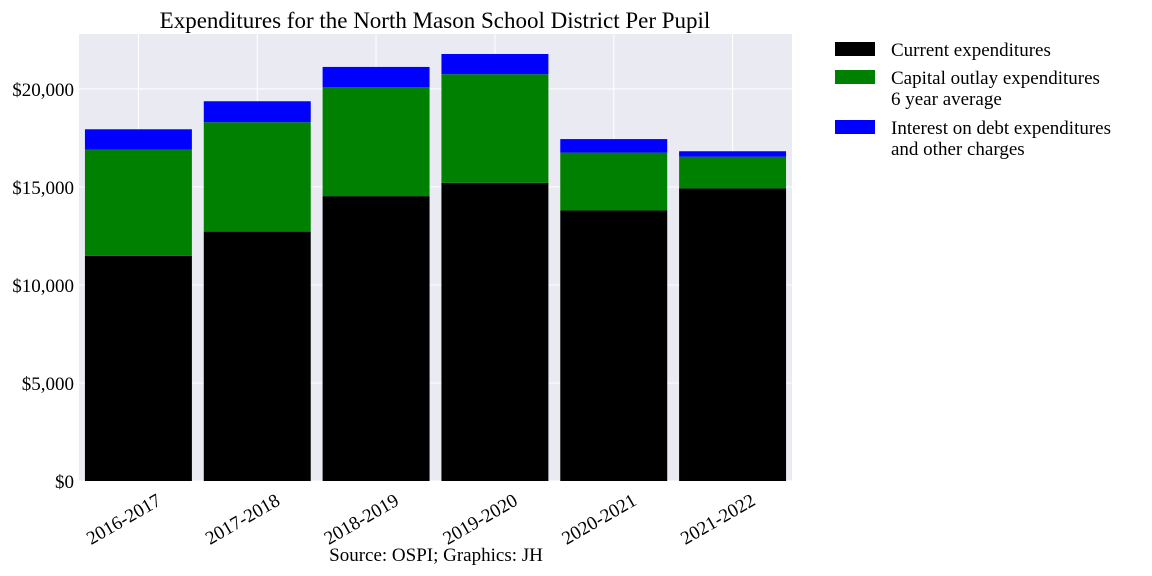 This screenshot has height=576, width=1152. I want to click on y-tick-label: $5,000, so click(48, 384).